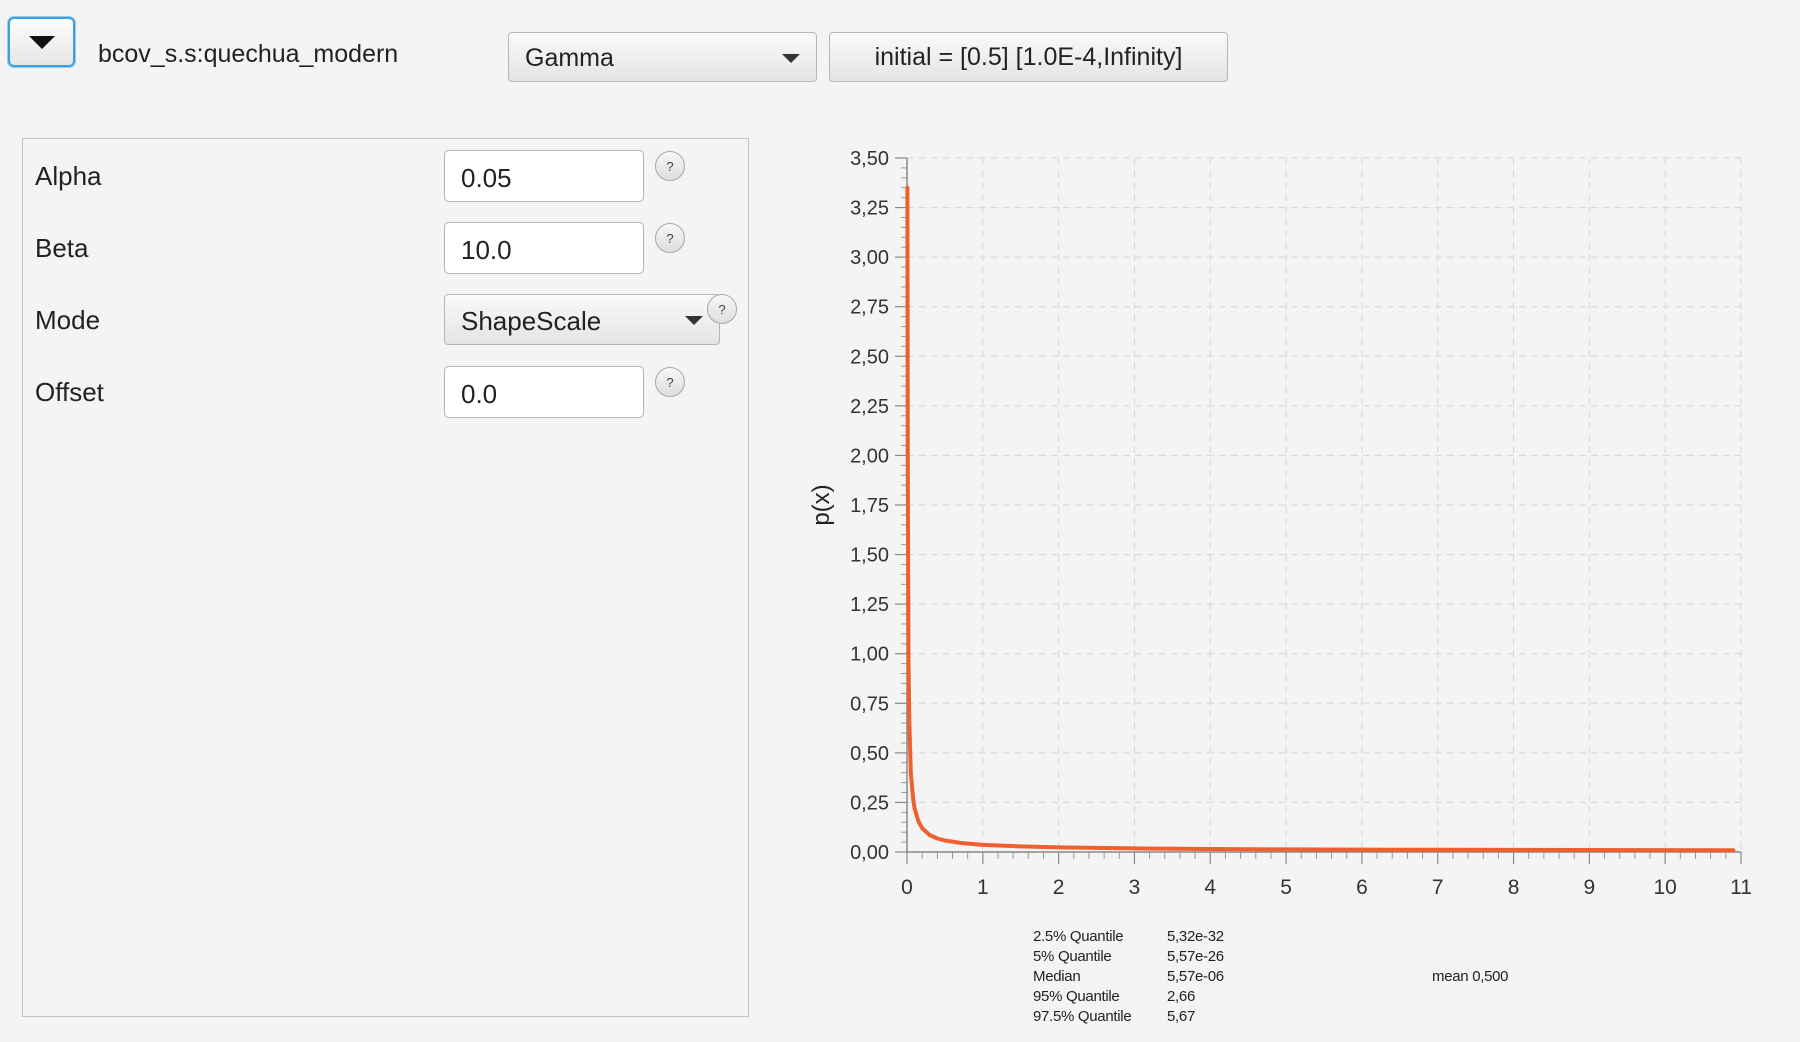 Image resolution: width=1800 pixels, height=1042 pixels. What do you see at coordinates (662, 57) in the screenshot?
I see `distribution-select: Gamma` at bounding box center [662, 57].